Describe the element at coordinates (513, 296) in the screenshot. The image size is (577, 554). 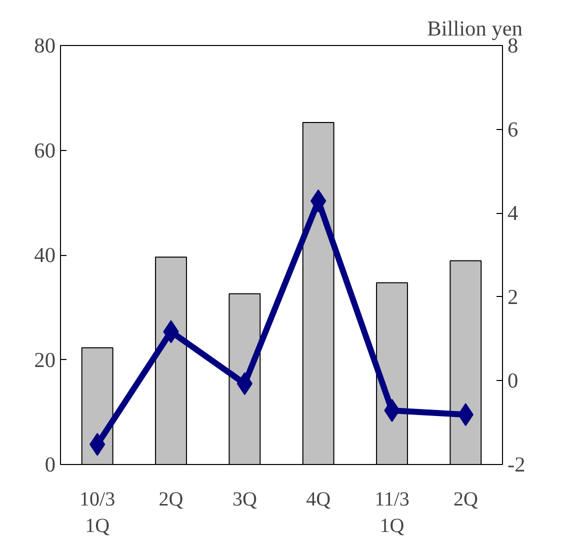
I see `y2-tick-label: 2` at that location.